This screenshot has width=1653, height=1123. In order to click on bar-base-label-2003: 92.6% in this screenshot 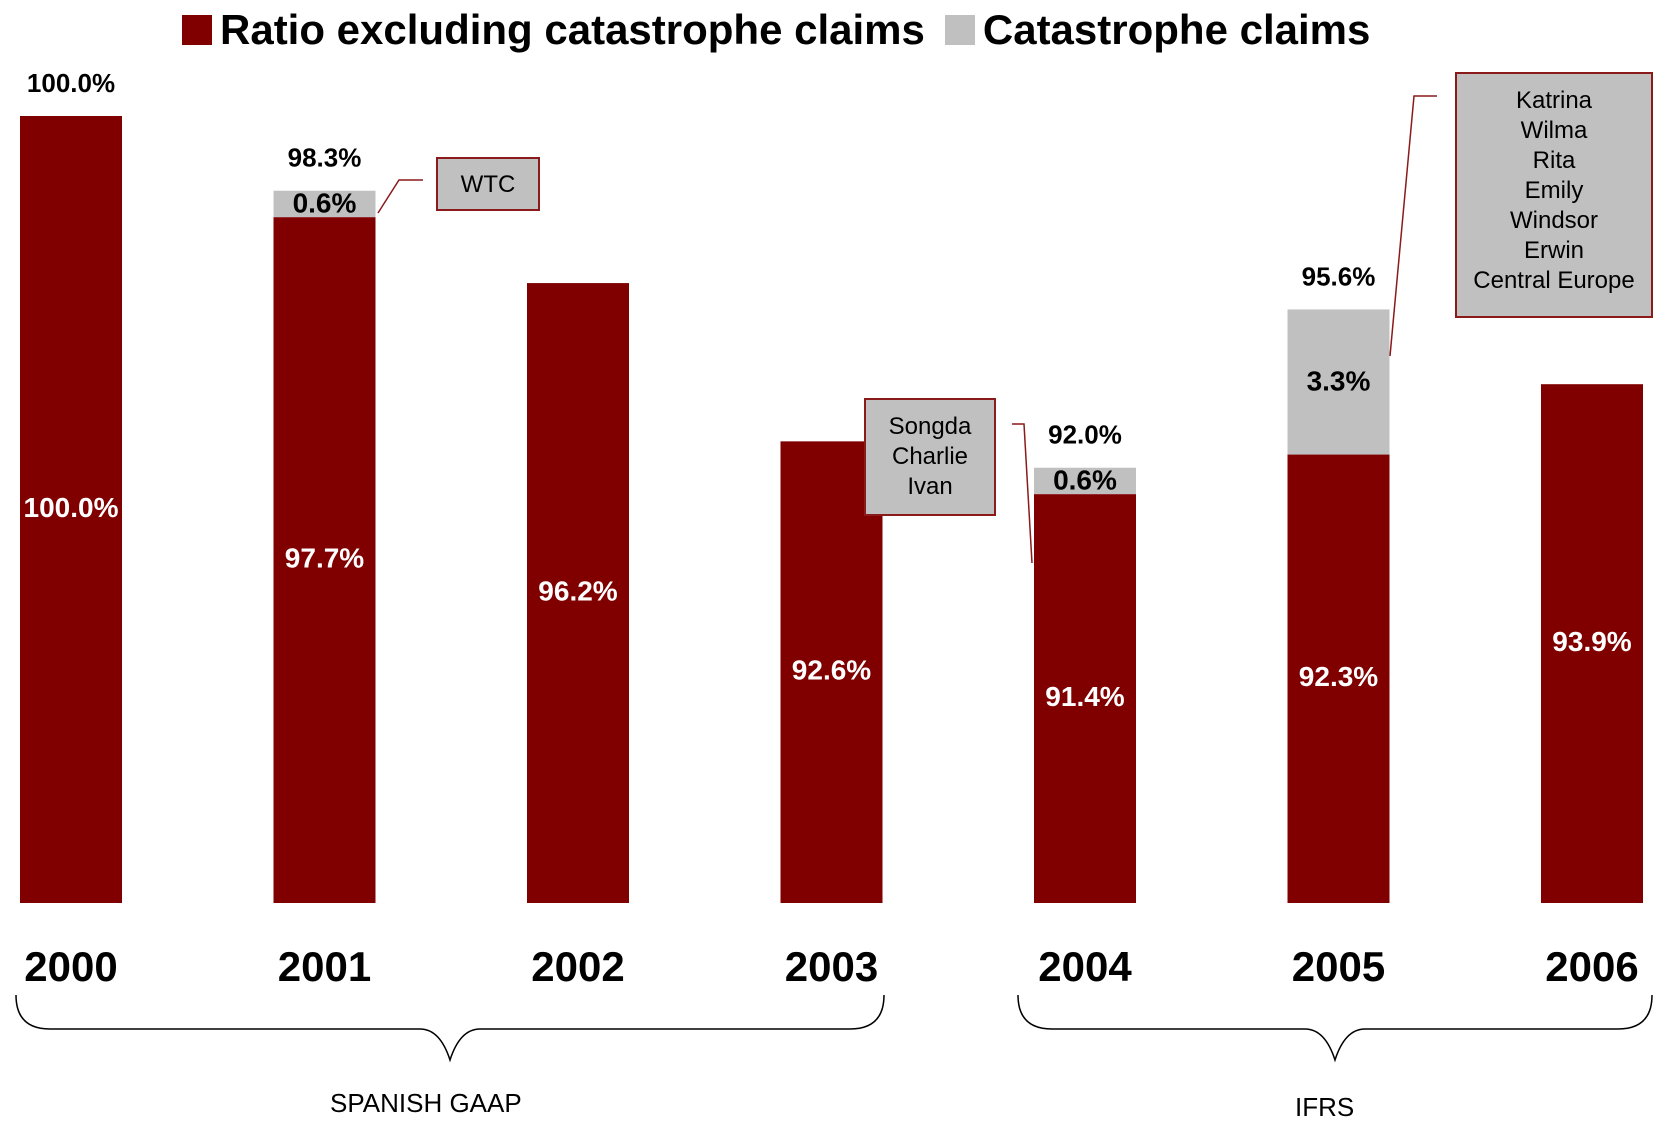, I will do `click(831, 670)`.